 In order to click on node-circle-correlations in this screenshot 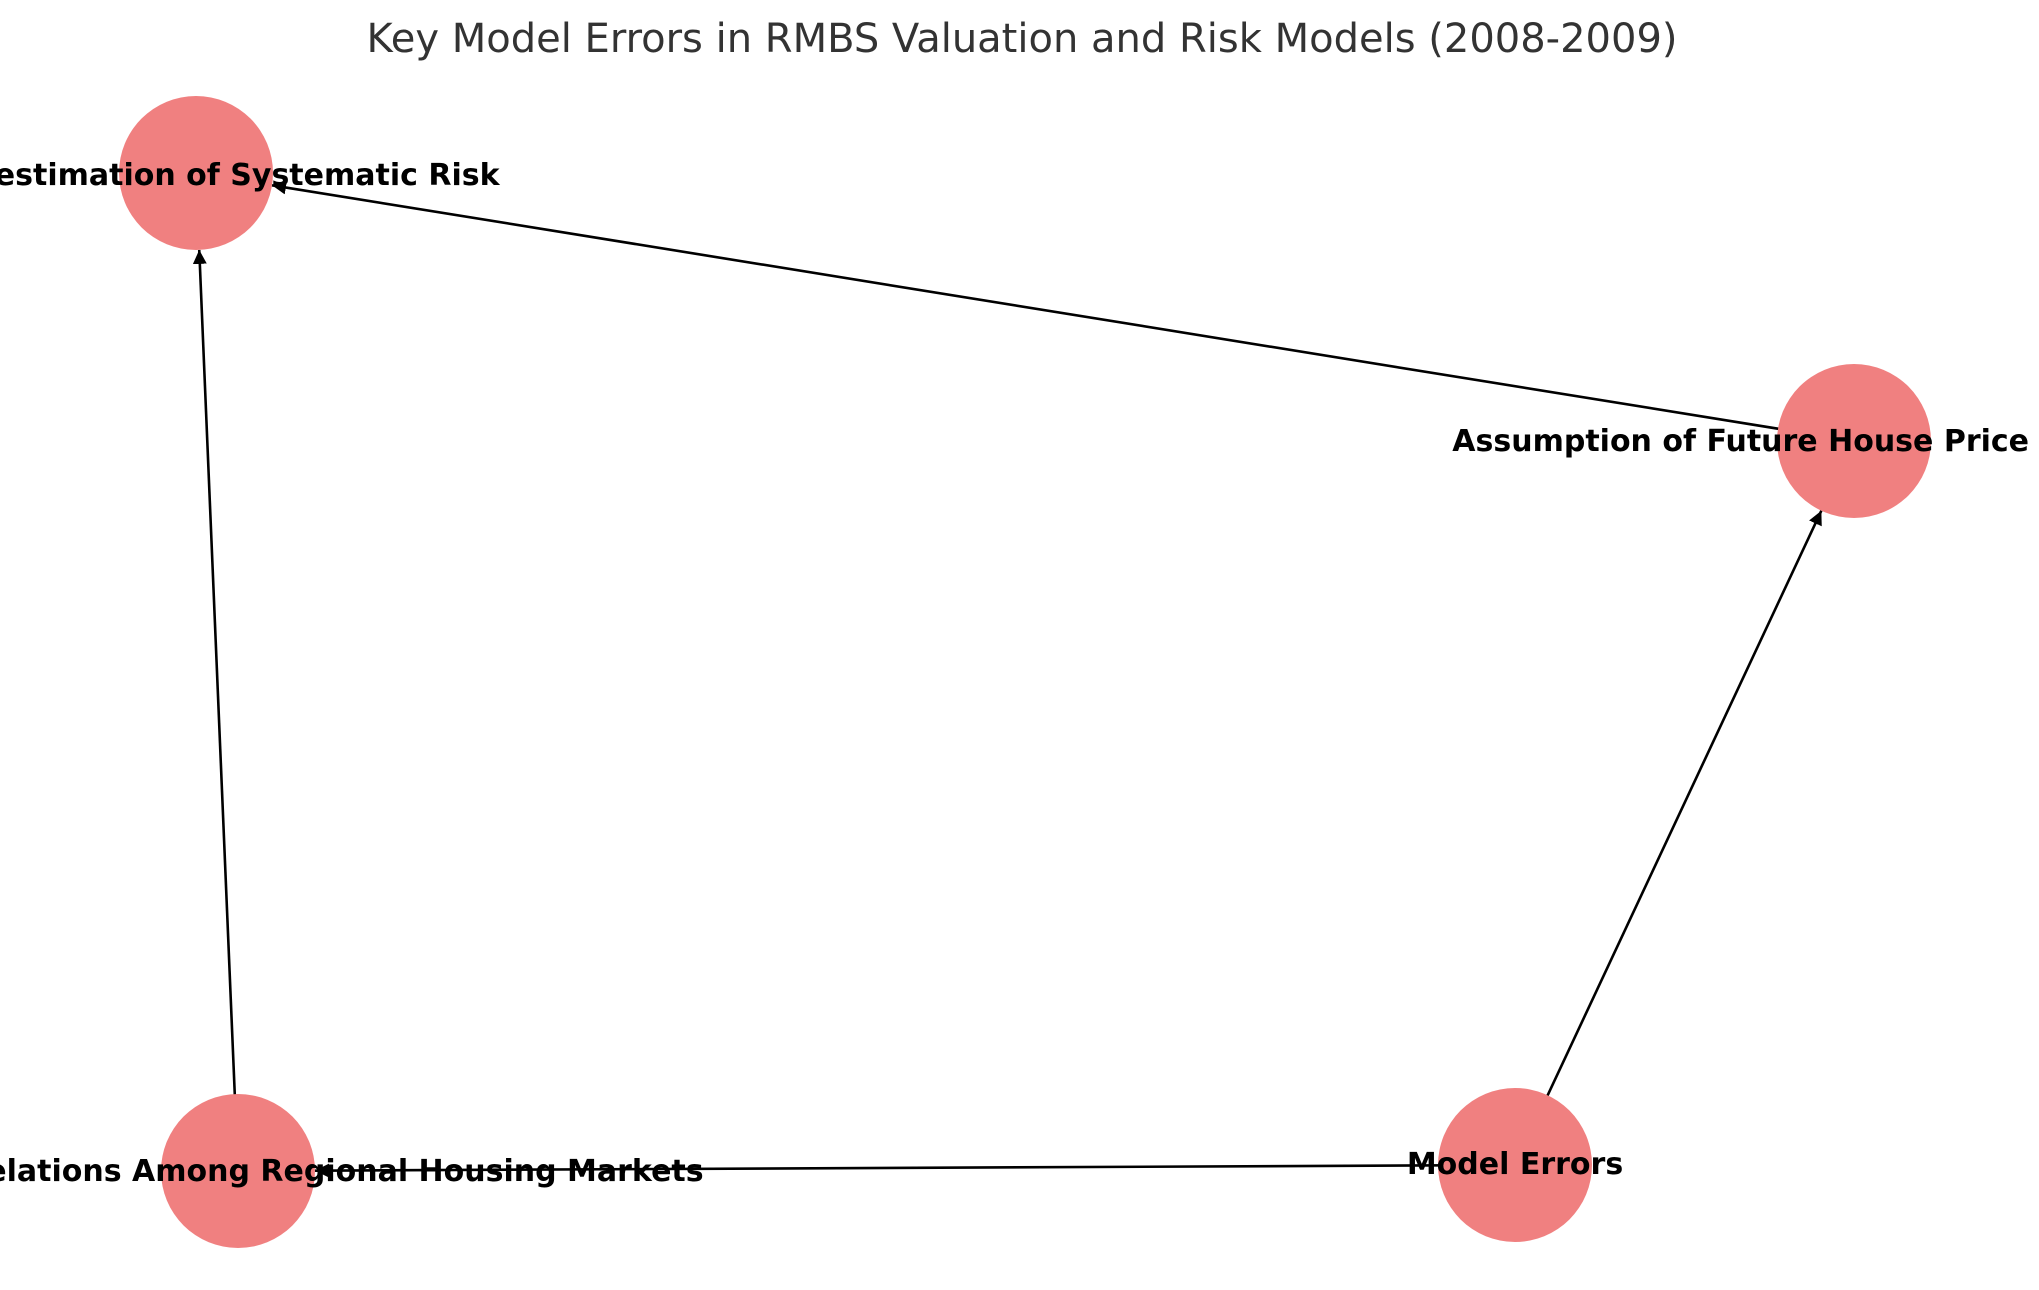, I will do `click(238, 1171)`.